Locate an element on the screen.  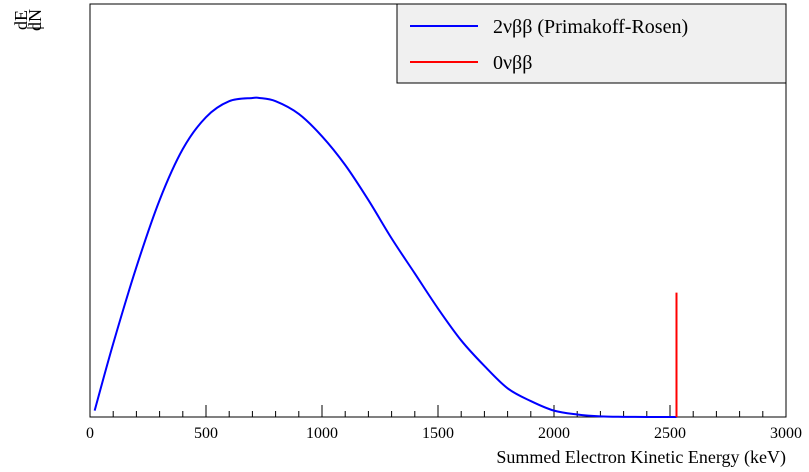
x-axis-title: Summed Electron Kinetic Energy (keV) is located at coordinates (641, 457).